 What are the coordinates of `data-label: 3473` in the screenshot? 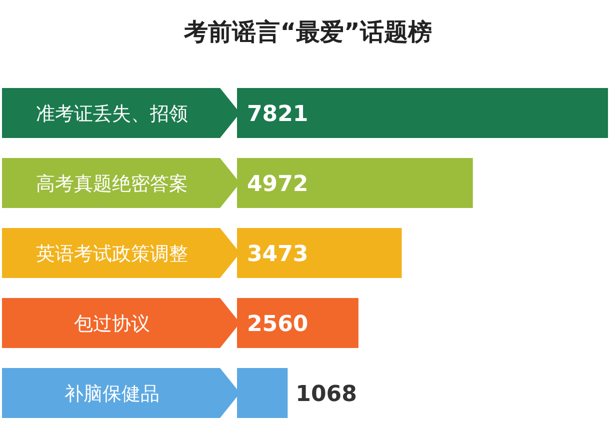 It's located at (277, 254).